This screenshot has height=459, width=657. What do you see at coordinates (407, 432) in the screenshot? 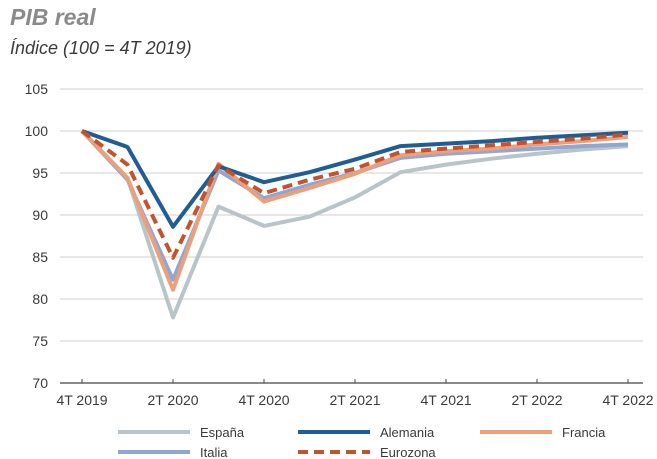
I see `legend-label-alemania: Alemania` at bounding box center [407, 432].